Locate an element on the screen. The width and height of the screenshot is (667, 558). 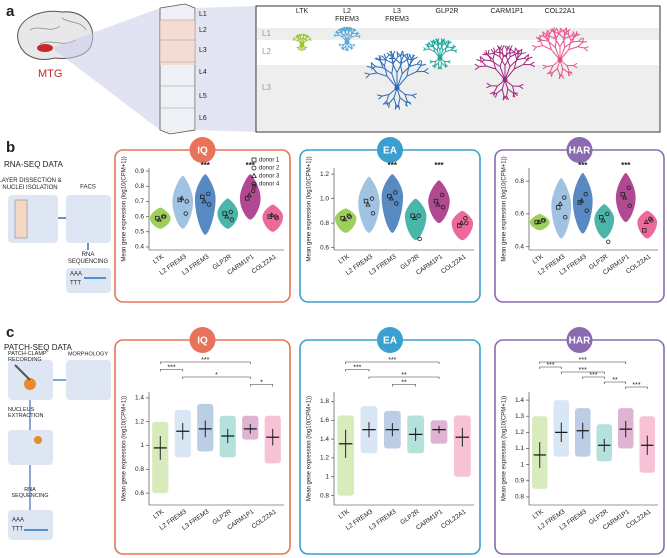
panel-label: b is located at coordinates (10, 147).